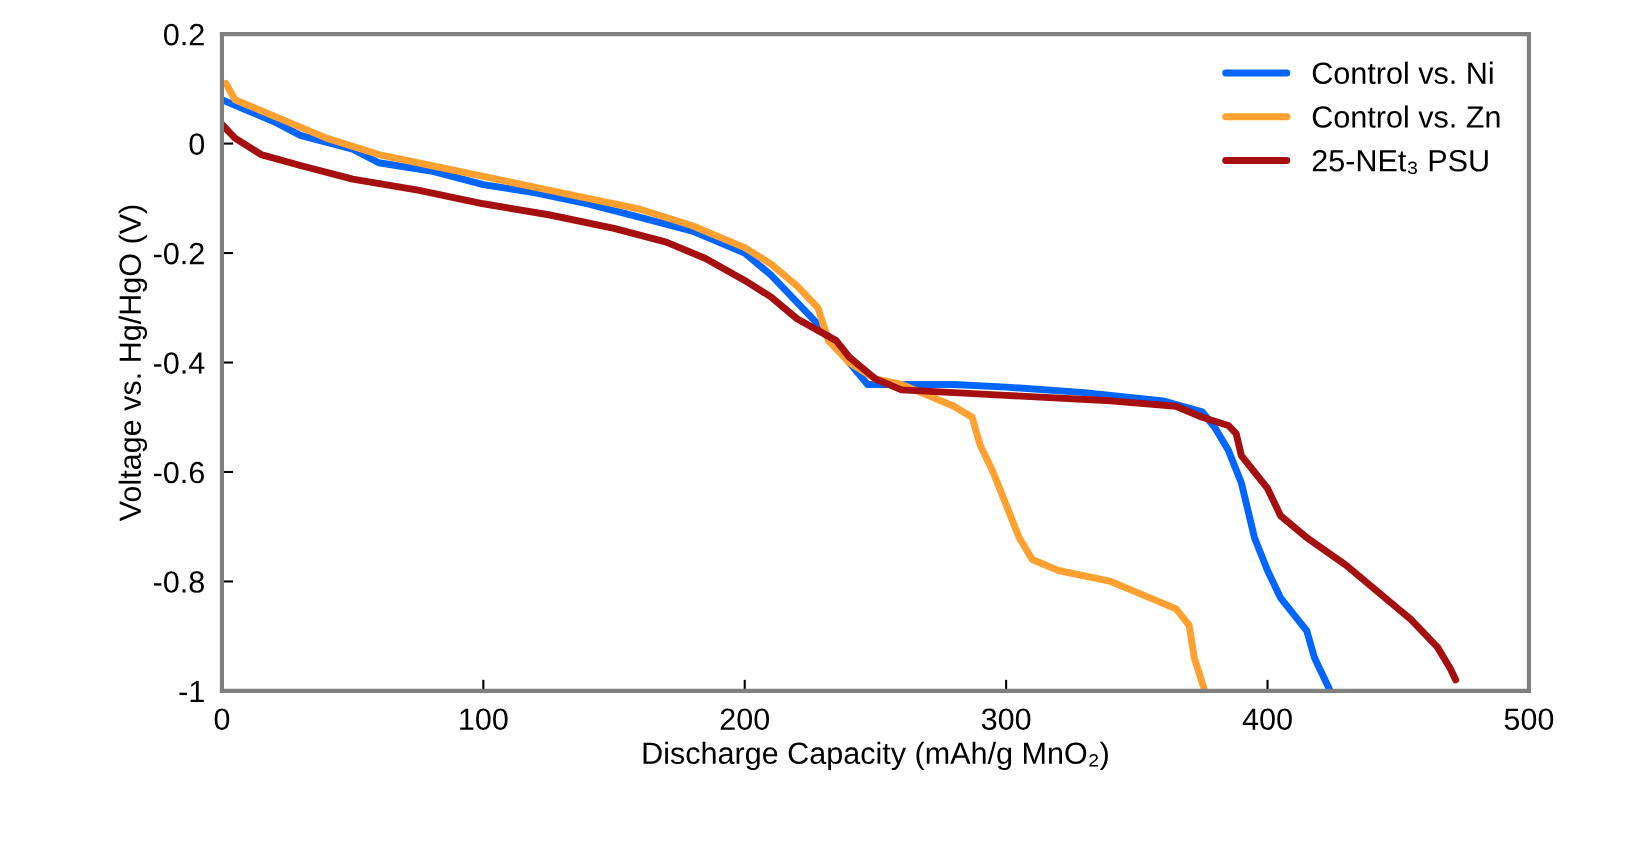 The height and width of the screenshot is (853, 1644). I want to click on legend-label: Control vs. Zn, so click(1406, 116).